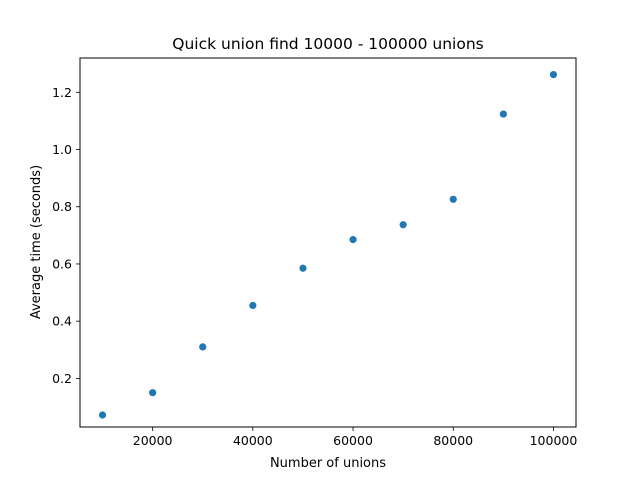  Describe the element at coordinates (554, 440) in the screenshot. I see `x-tick-label: 100000` at that location.